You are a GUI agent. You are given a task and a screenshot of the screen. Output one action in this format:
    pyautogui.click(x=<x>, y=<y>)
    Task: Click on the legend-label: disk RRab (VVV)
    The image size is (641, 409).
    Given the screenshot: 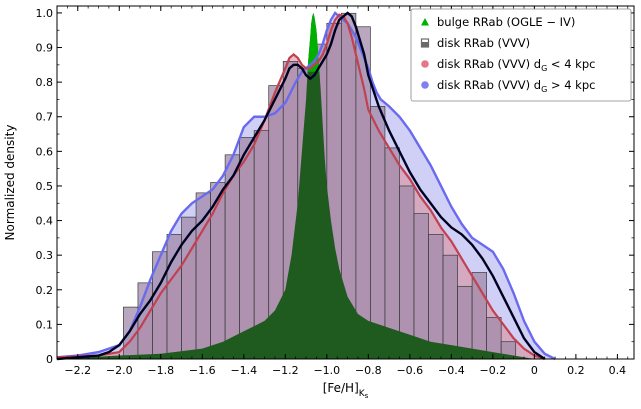 What is the action you would take?
    pyautogui.click(x=483, y=43)
    